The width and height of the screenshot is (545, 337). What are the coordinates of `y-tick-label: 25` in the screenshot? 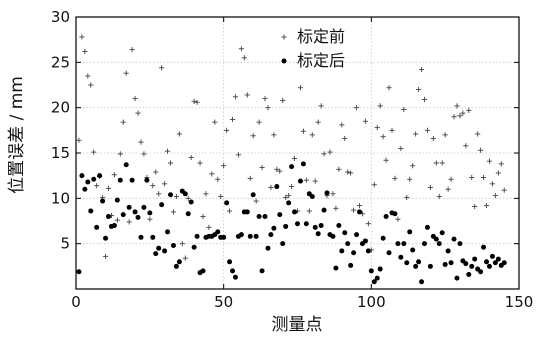 It's located at (60, 62).